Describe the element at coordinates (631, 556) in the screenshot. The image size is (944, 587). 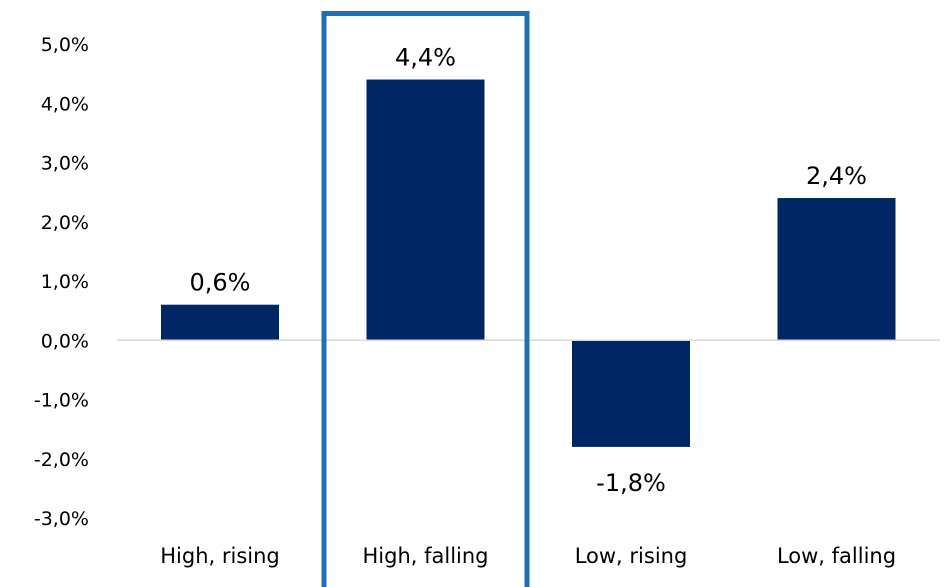
I see `x-category-label: Low, rising` at that location.